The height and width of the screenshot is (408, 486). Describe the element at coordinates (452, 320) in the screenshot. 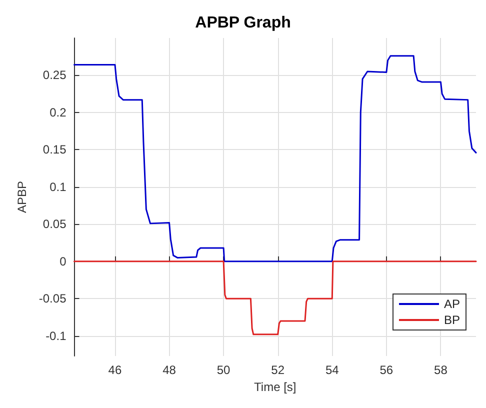

I see `legend-label: BP` at that location.